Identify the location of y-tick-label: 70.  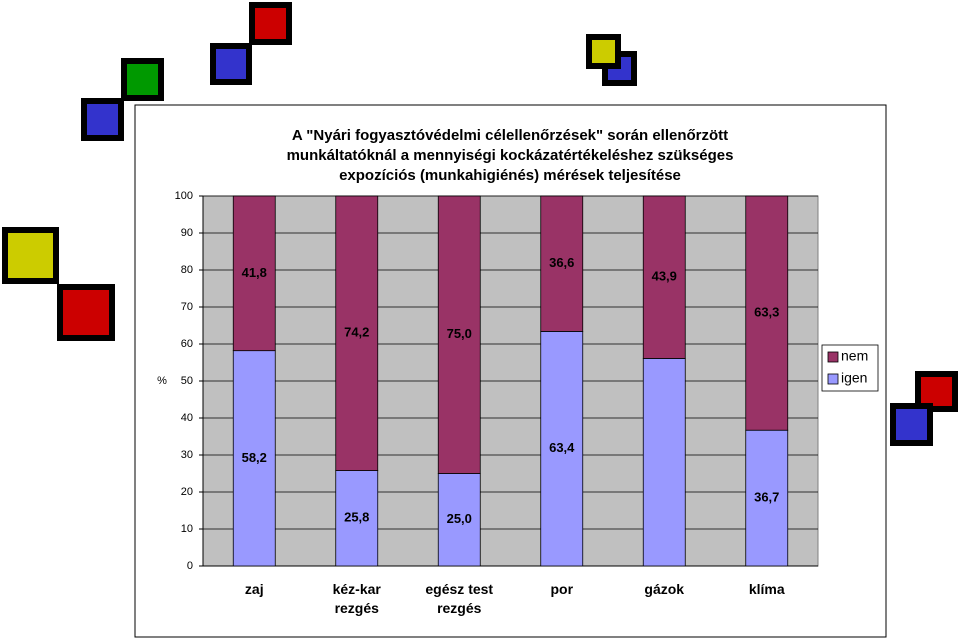
(187, 307).